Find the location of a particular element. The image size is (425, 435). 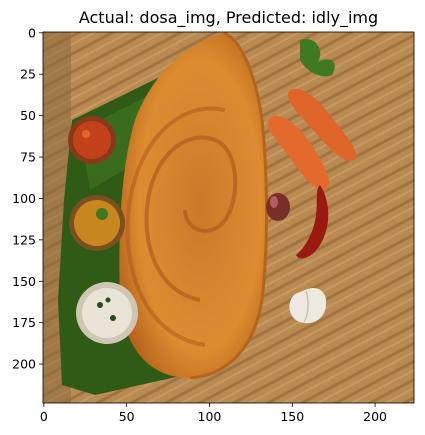

red-chutney is located at coordinates (92, 140).